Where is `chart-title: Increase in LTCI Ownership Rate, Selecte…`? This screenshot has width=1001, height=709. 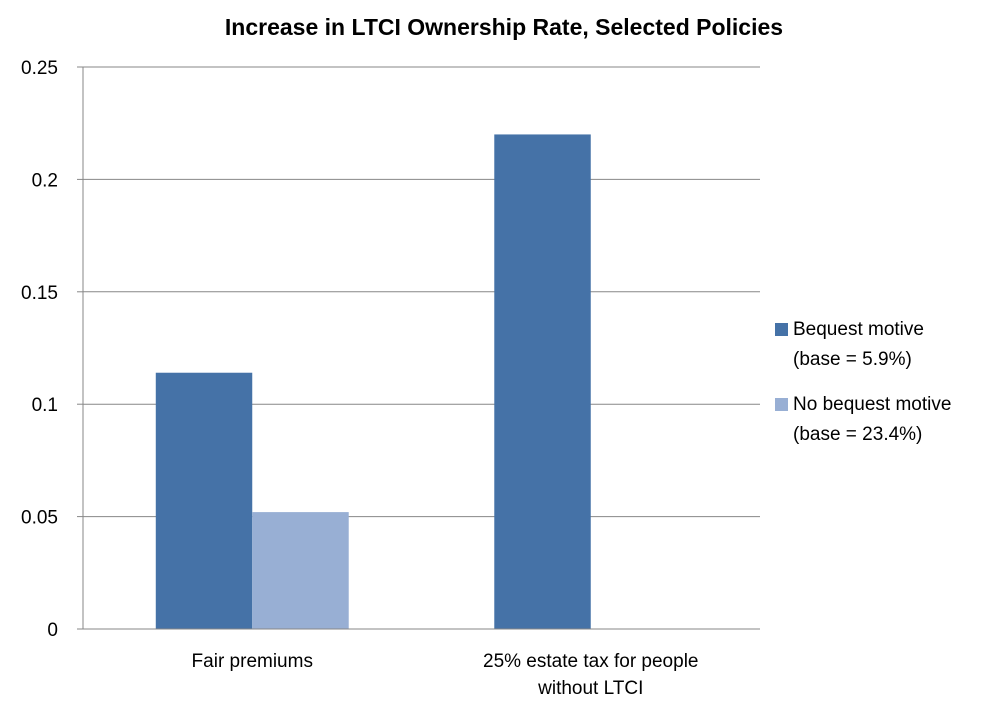
chart-title: Increase in LTCI Ownership Rate, Selecte… is located at coordinates (504, 27).